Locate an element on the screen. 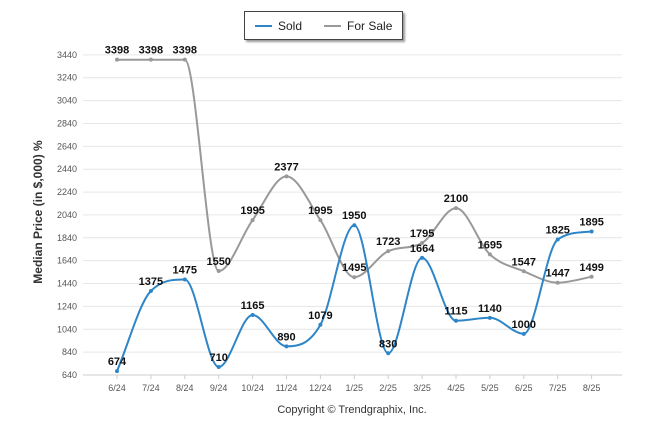 The width and height of the screenshot is (646, 439). data-label-sold: 1895 is located at coordinates (591, 223).